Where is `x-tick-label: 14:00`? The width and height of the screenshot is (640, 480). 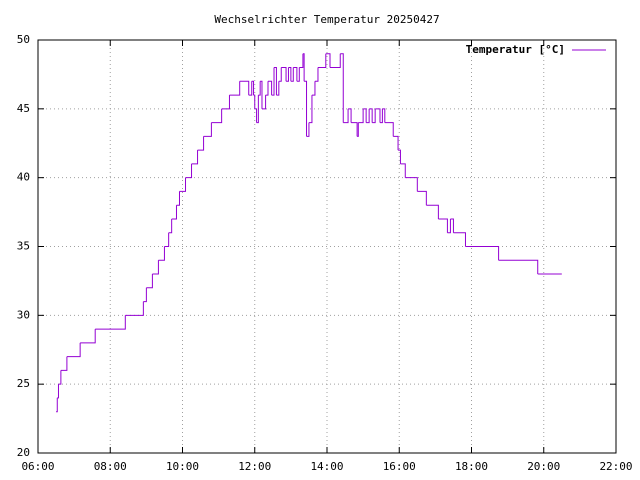
x-tick-label: 14:00 is located at coordinates (326, 466).